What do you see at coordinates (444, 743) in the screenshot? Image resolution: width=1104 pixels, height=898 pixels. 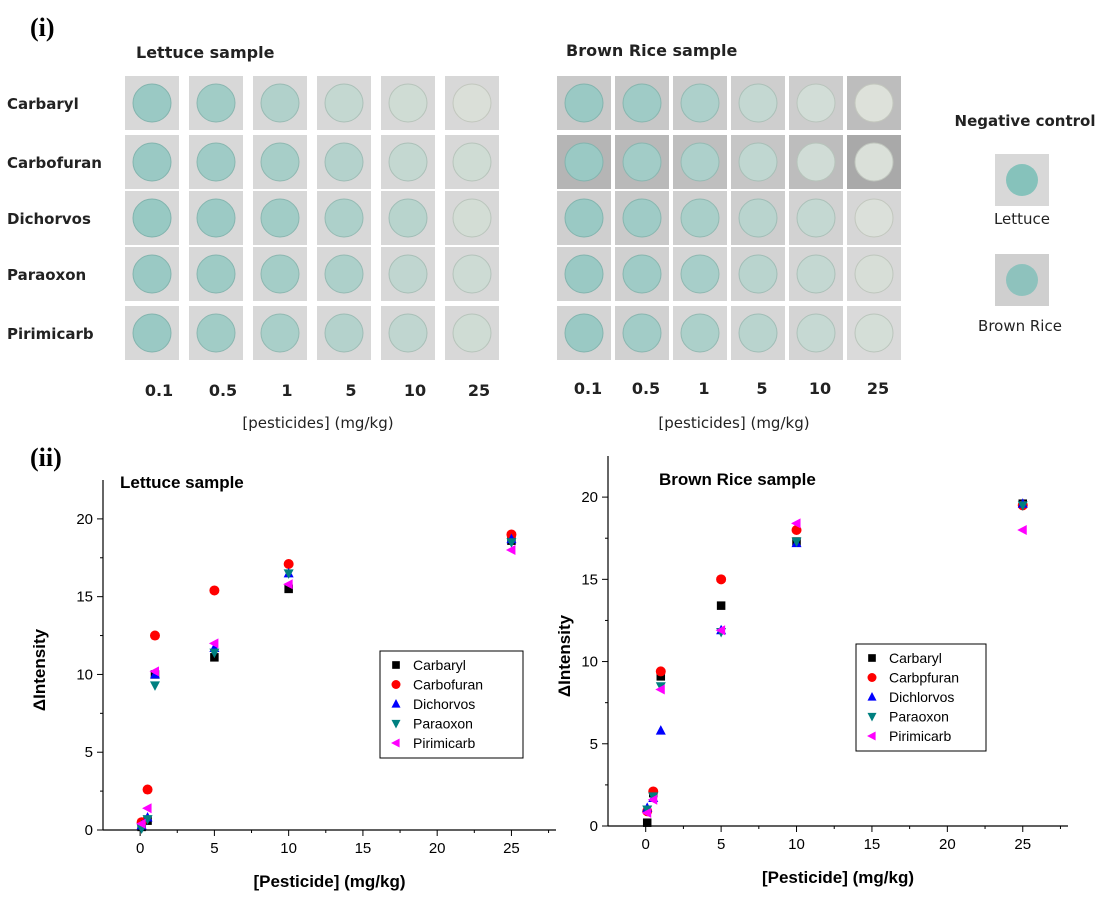 I see `legend-label-pirimicarb: Pirimicarb` at bounding box center [444, 743].